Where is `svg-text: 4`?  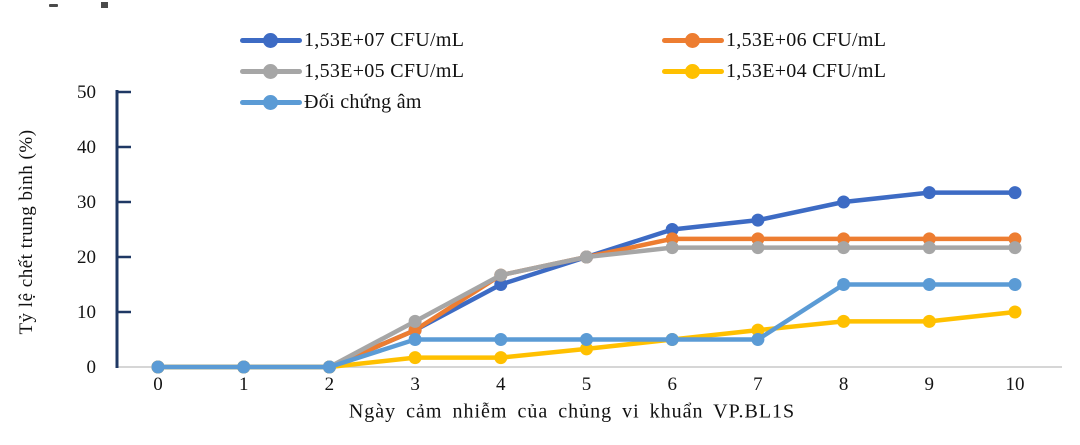 svg-text: 4 is located at coordinates (501, 384).